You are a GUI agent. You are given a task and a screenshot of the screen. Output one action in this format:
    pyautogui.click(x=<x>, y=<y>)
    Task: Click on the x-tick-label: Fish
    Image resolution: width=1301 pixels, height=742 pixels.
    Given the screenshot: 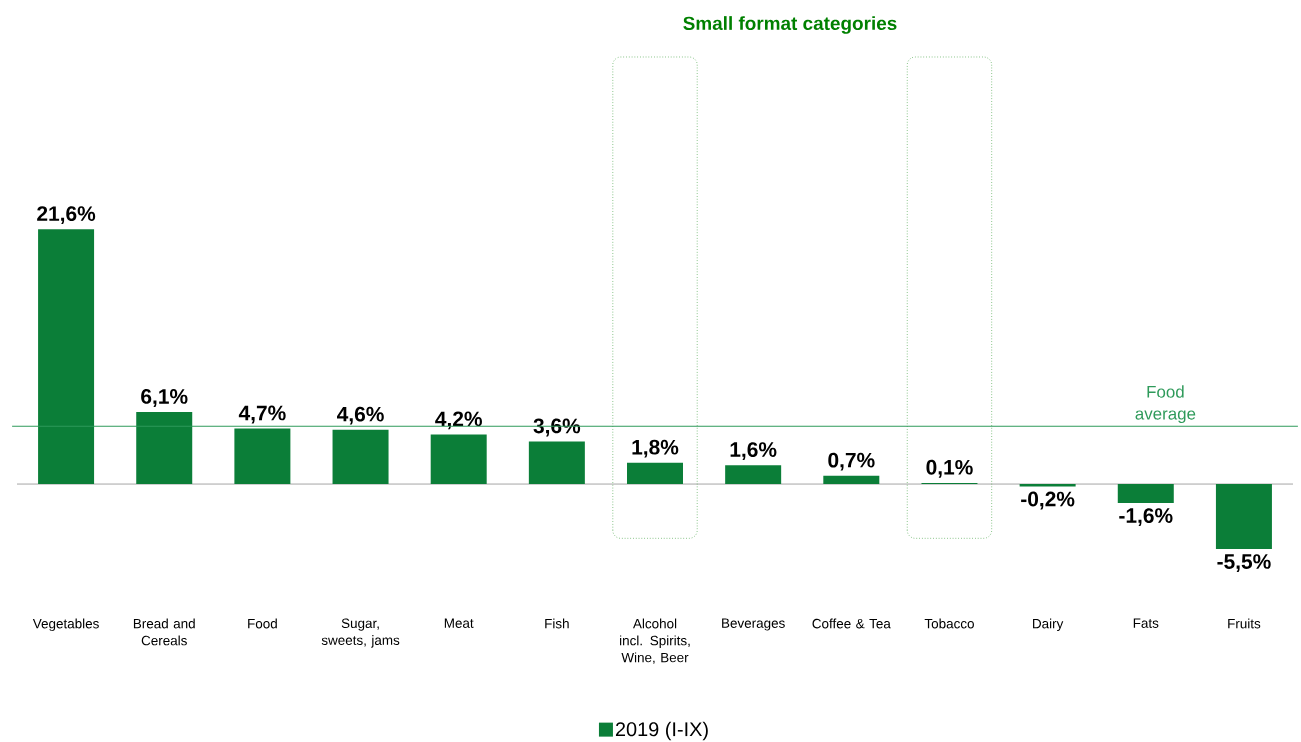 What is the action you would take?
    pyautogui.click(x=557, y=623)
    